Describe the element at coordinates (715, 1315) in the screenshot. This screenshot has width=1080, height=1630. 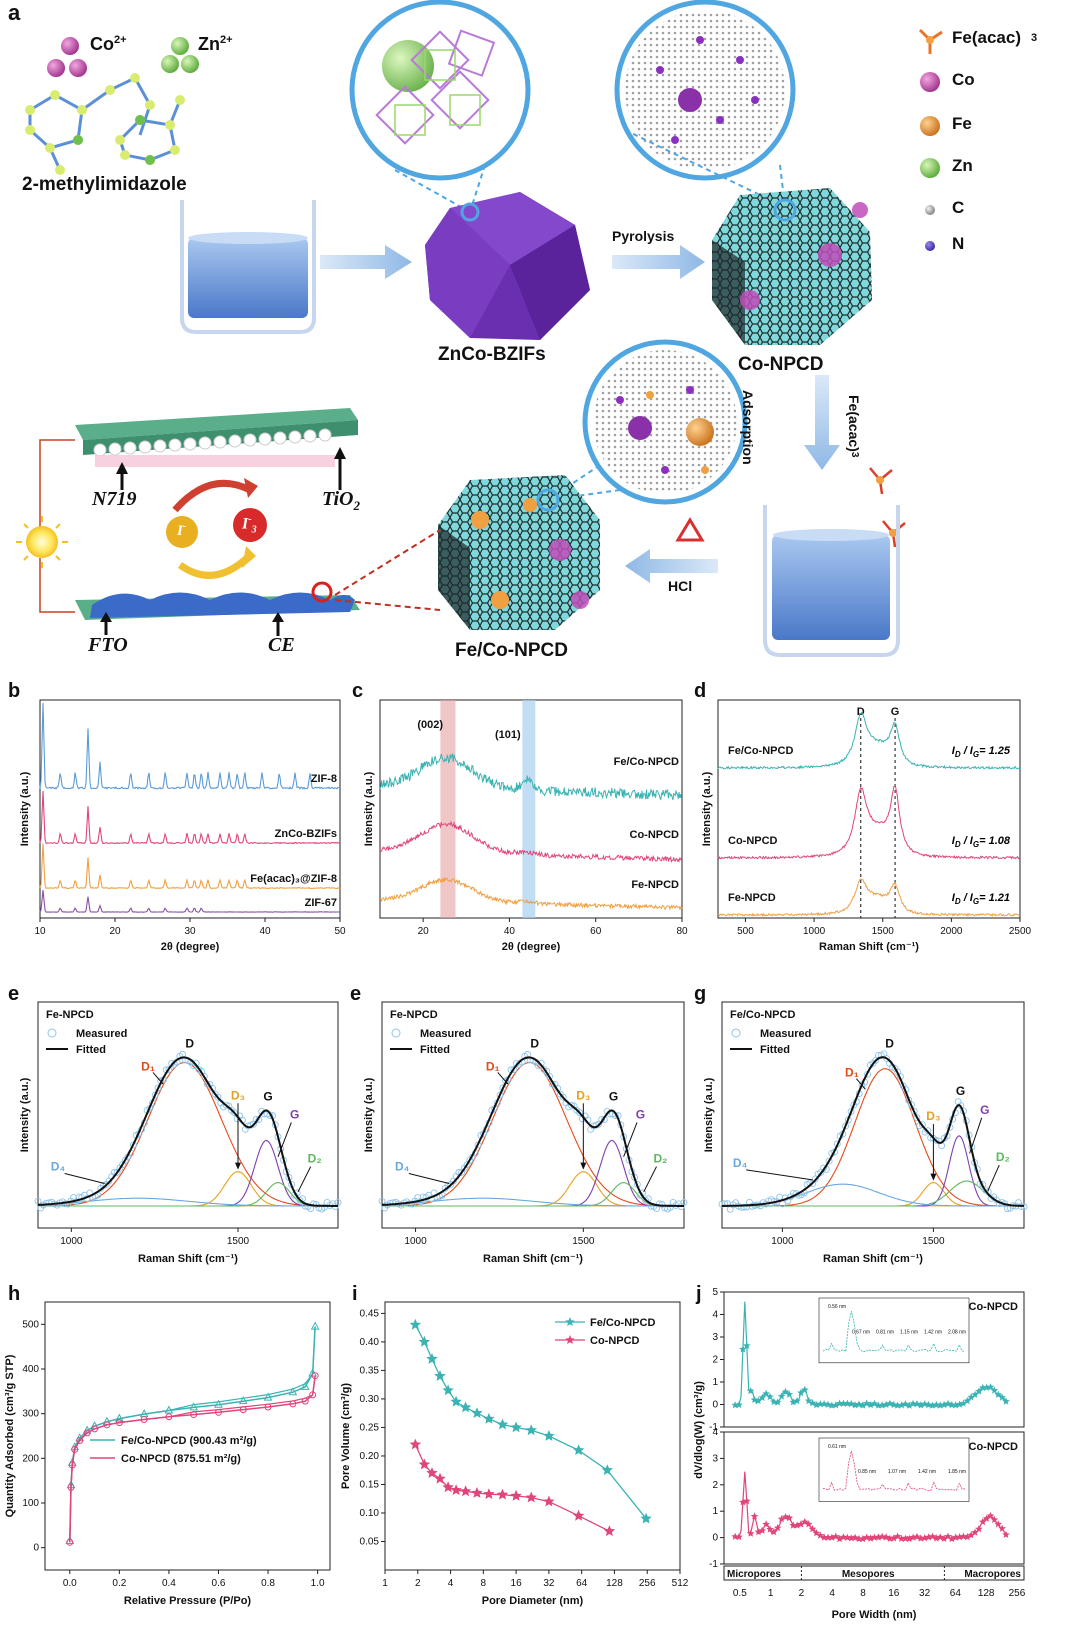
I see `y-tick-label: 4` at that location.